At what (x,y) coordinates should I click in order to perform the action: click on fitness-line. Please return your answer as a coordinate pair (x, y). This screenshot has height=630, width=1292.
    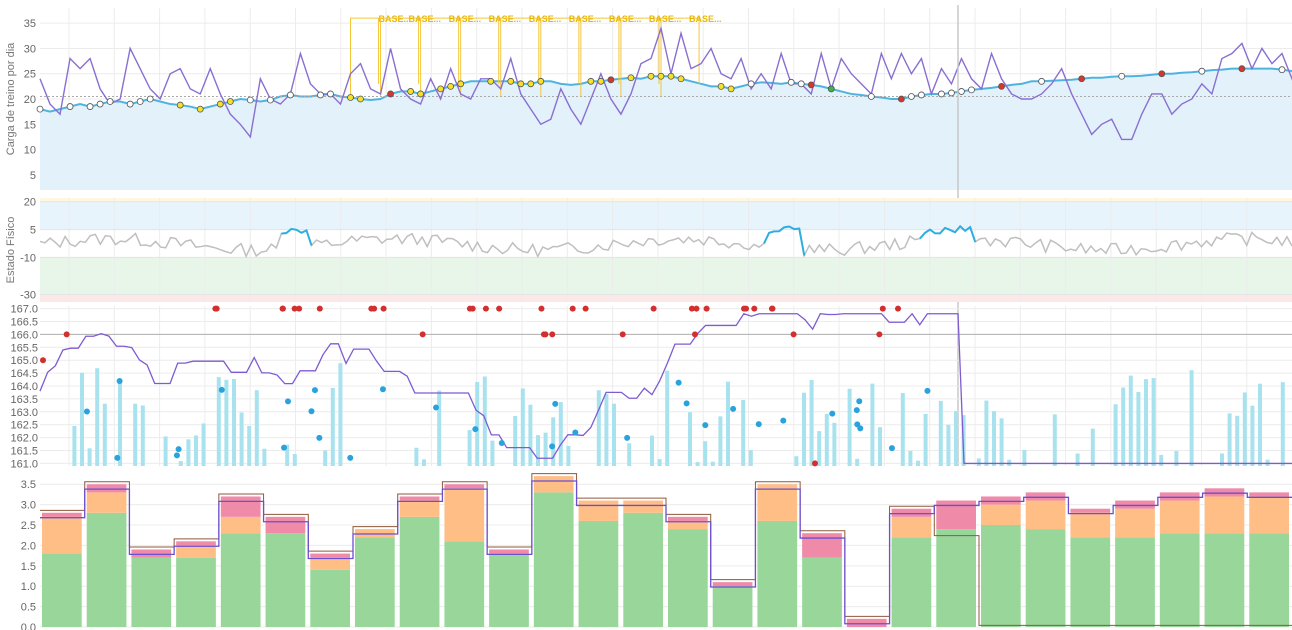
    Looking at the image, I should click on (665, 242).